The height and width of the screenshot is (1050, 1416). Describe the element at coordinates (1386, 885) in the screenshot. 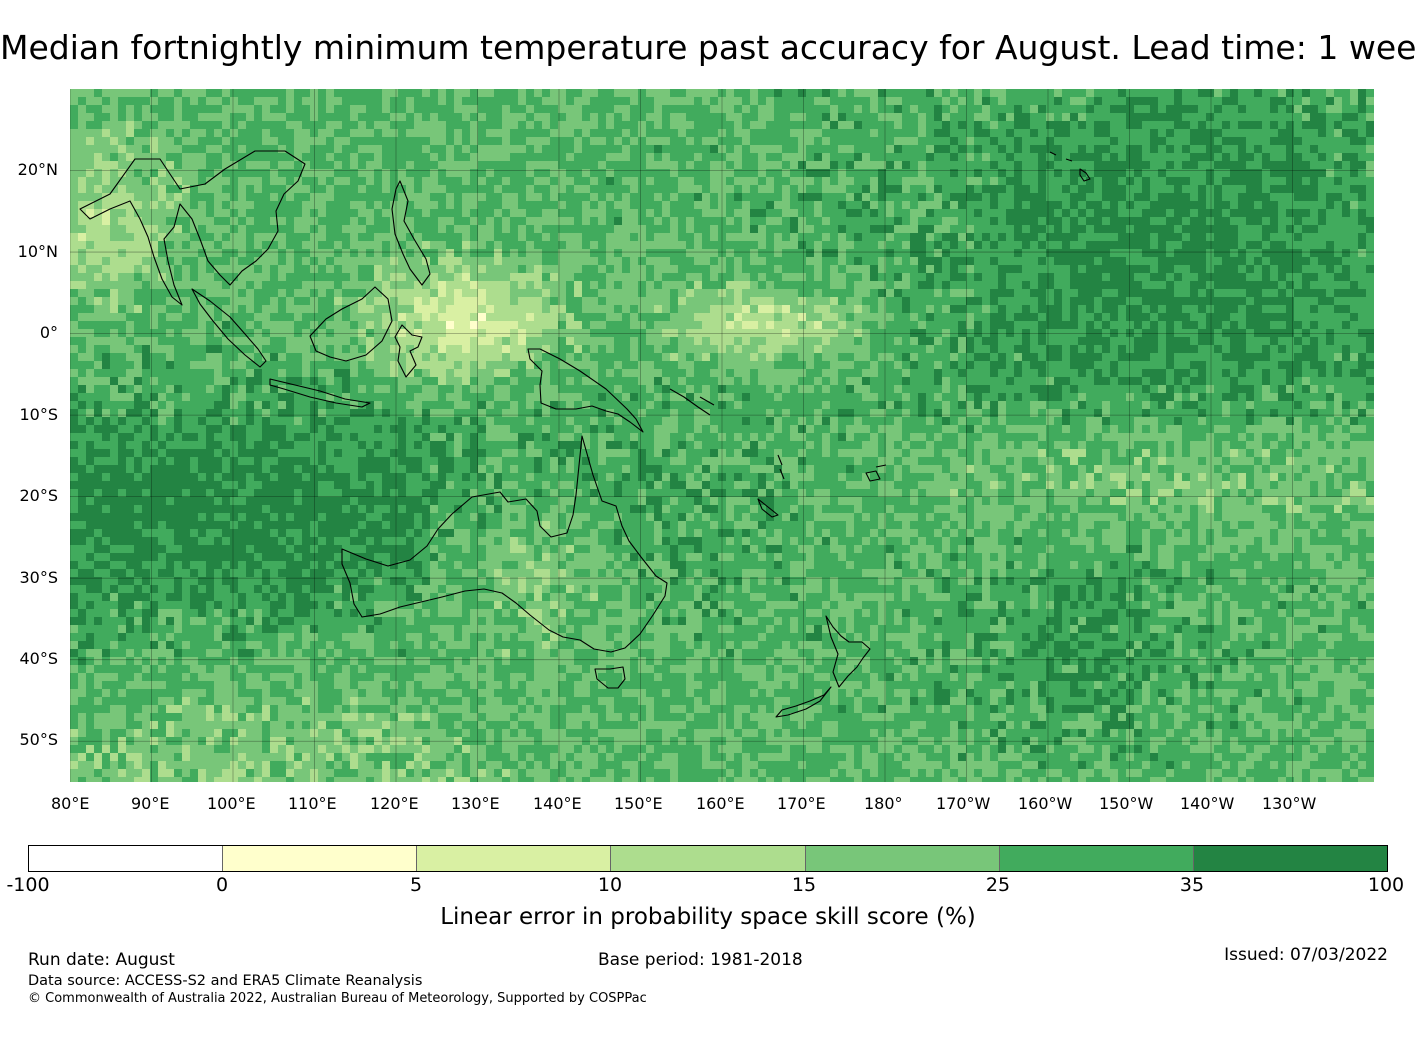

I see `colorbar-tick-label: 100` at that location.